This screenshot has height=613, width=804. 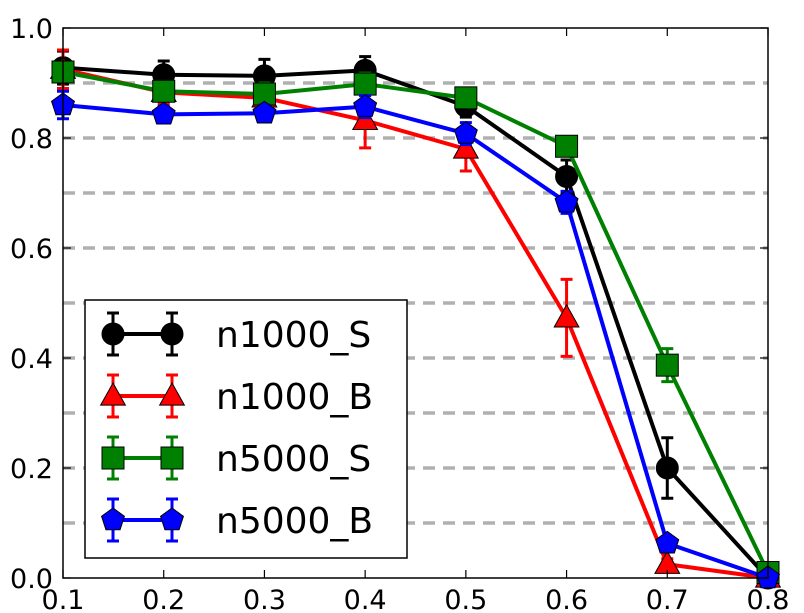 I want to click on x-tick-label: 0.2, so click(x=163, y=599).